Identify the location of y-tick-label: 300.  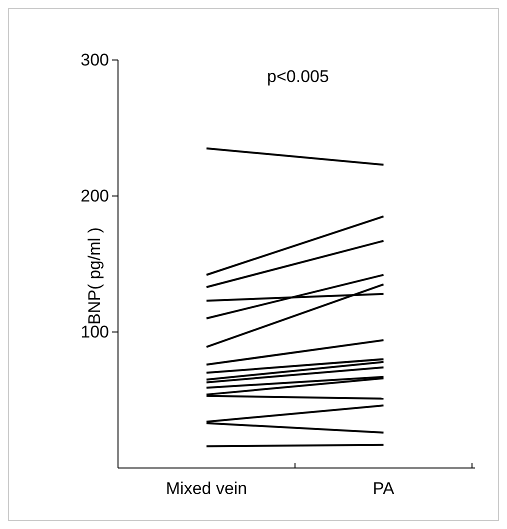
(94, 60).